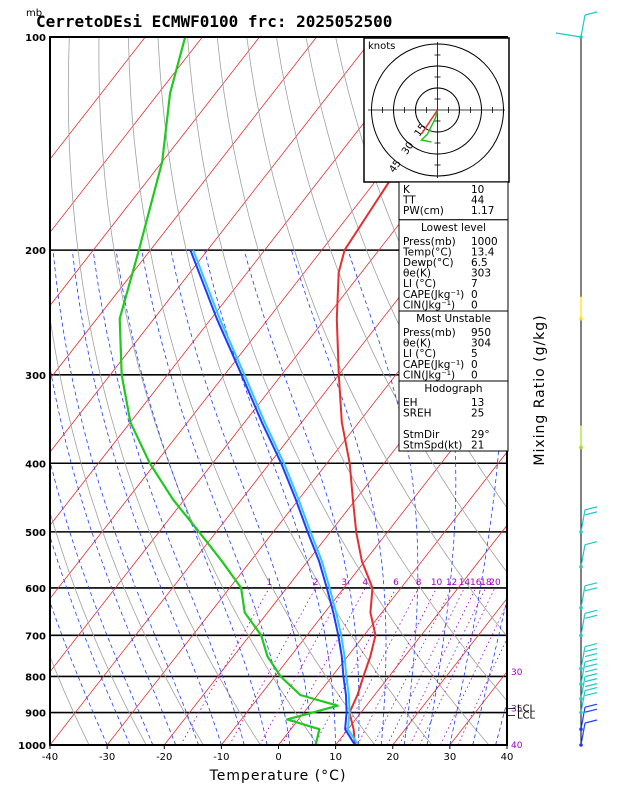  What do you see at coordinates (568, 35) in the screenshot?
I see `wind-barb-top` at bounding box center [568, 35].